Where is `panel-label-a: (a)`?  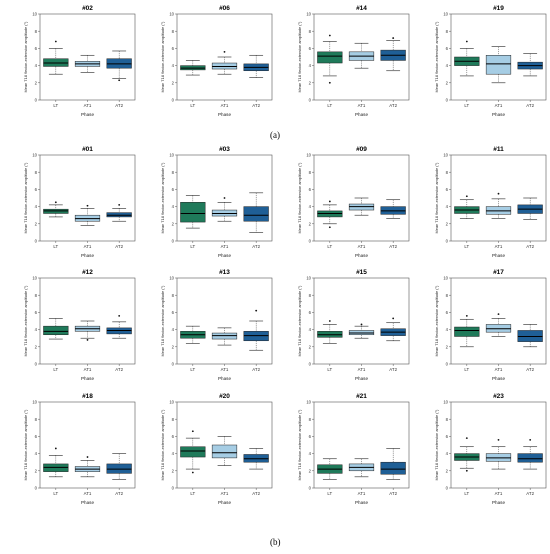
panel-label-a: (a) is located at coordinates (275, 135).